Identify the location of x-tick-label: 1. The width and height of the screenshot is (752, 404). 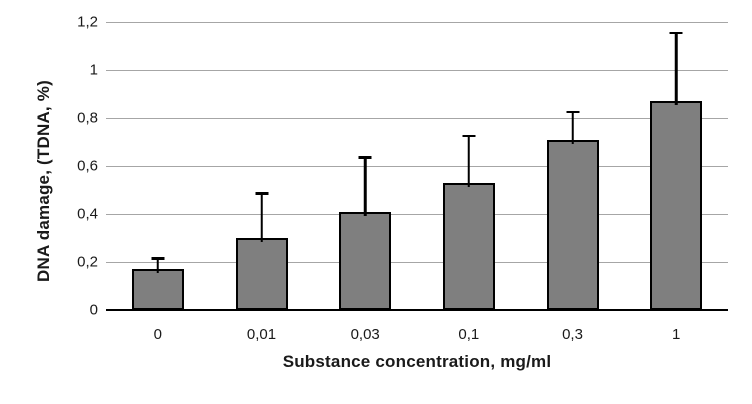
(676, 334).